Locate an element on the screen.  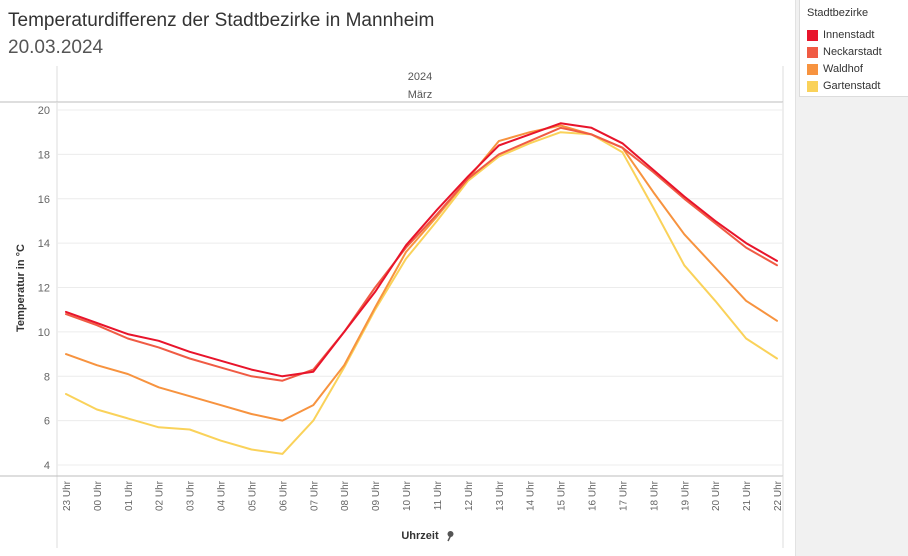
x-tick-label: 13 Uhr is located at coordinates (500, 495).